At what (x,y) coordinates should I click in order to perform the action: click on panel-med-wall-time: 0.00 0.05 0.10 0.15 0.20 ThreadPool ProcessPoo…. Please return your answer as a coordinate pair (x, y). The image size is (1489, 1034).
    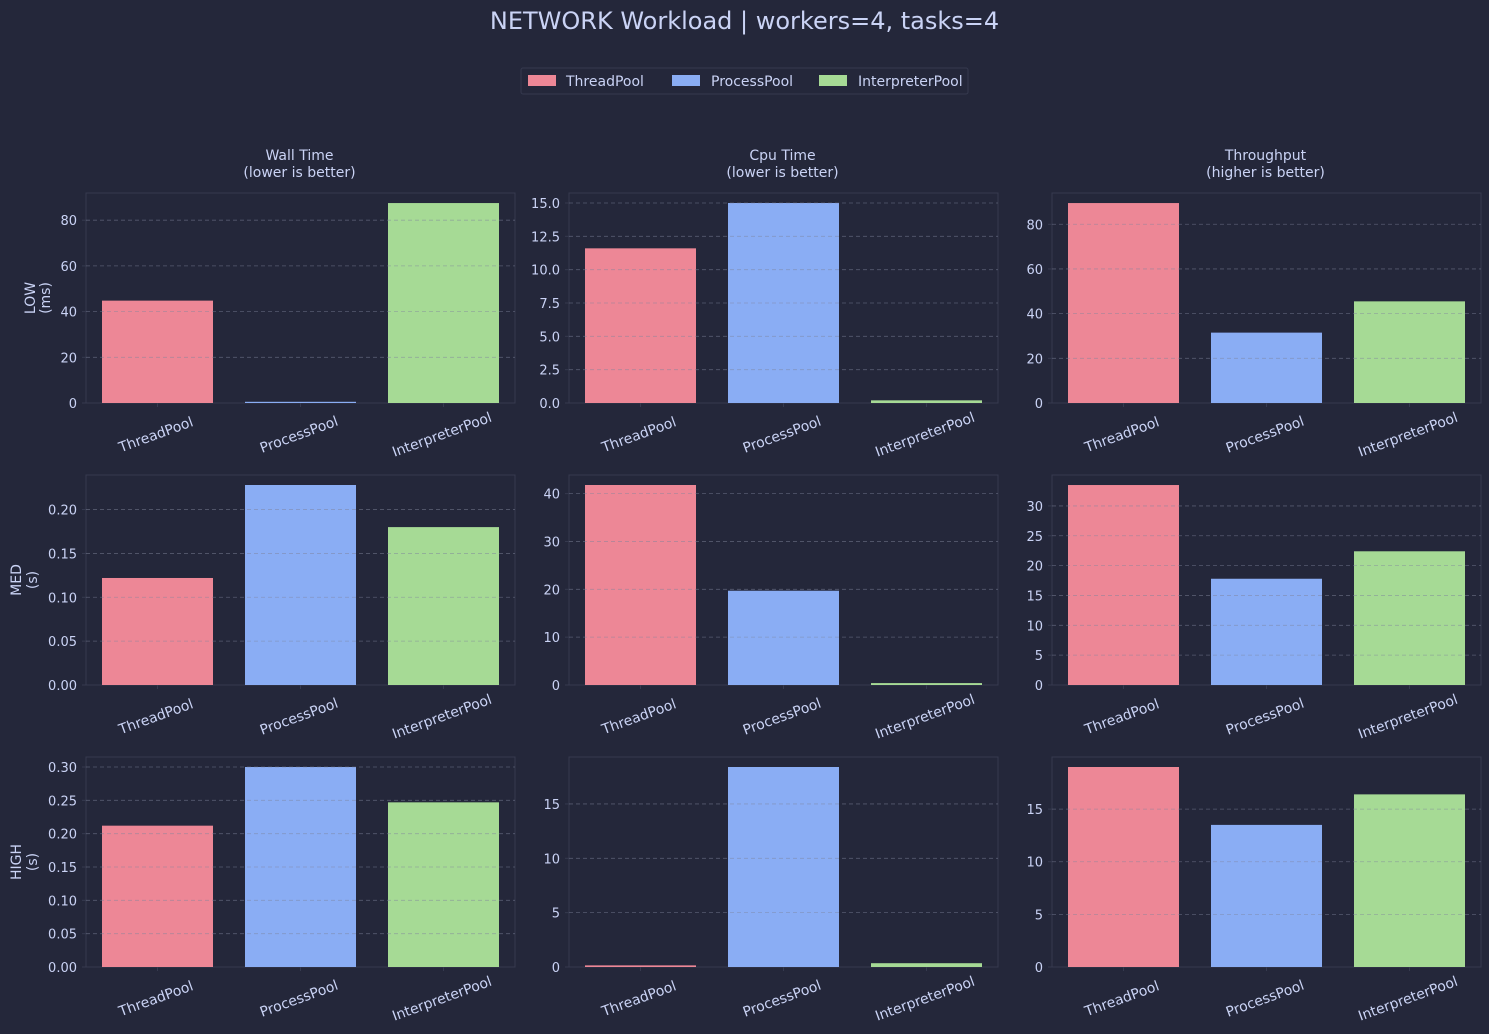
    Looking at the image, I should click on (282, 608).